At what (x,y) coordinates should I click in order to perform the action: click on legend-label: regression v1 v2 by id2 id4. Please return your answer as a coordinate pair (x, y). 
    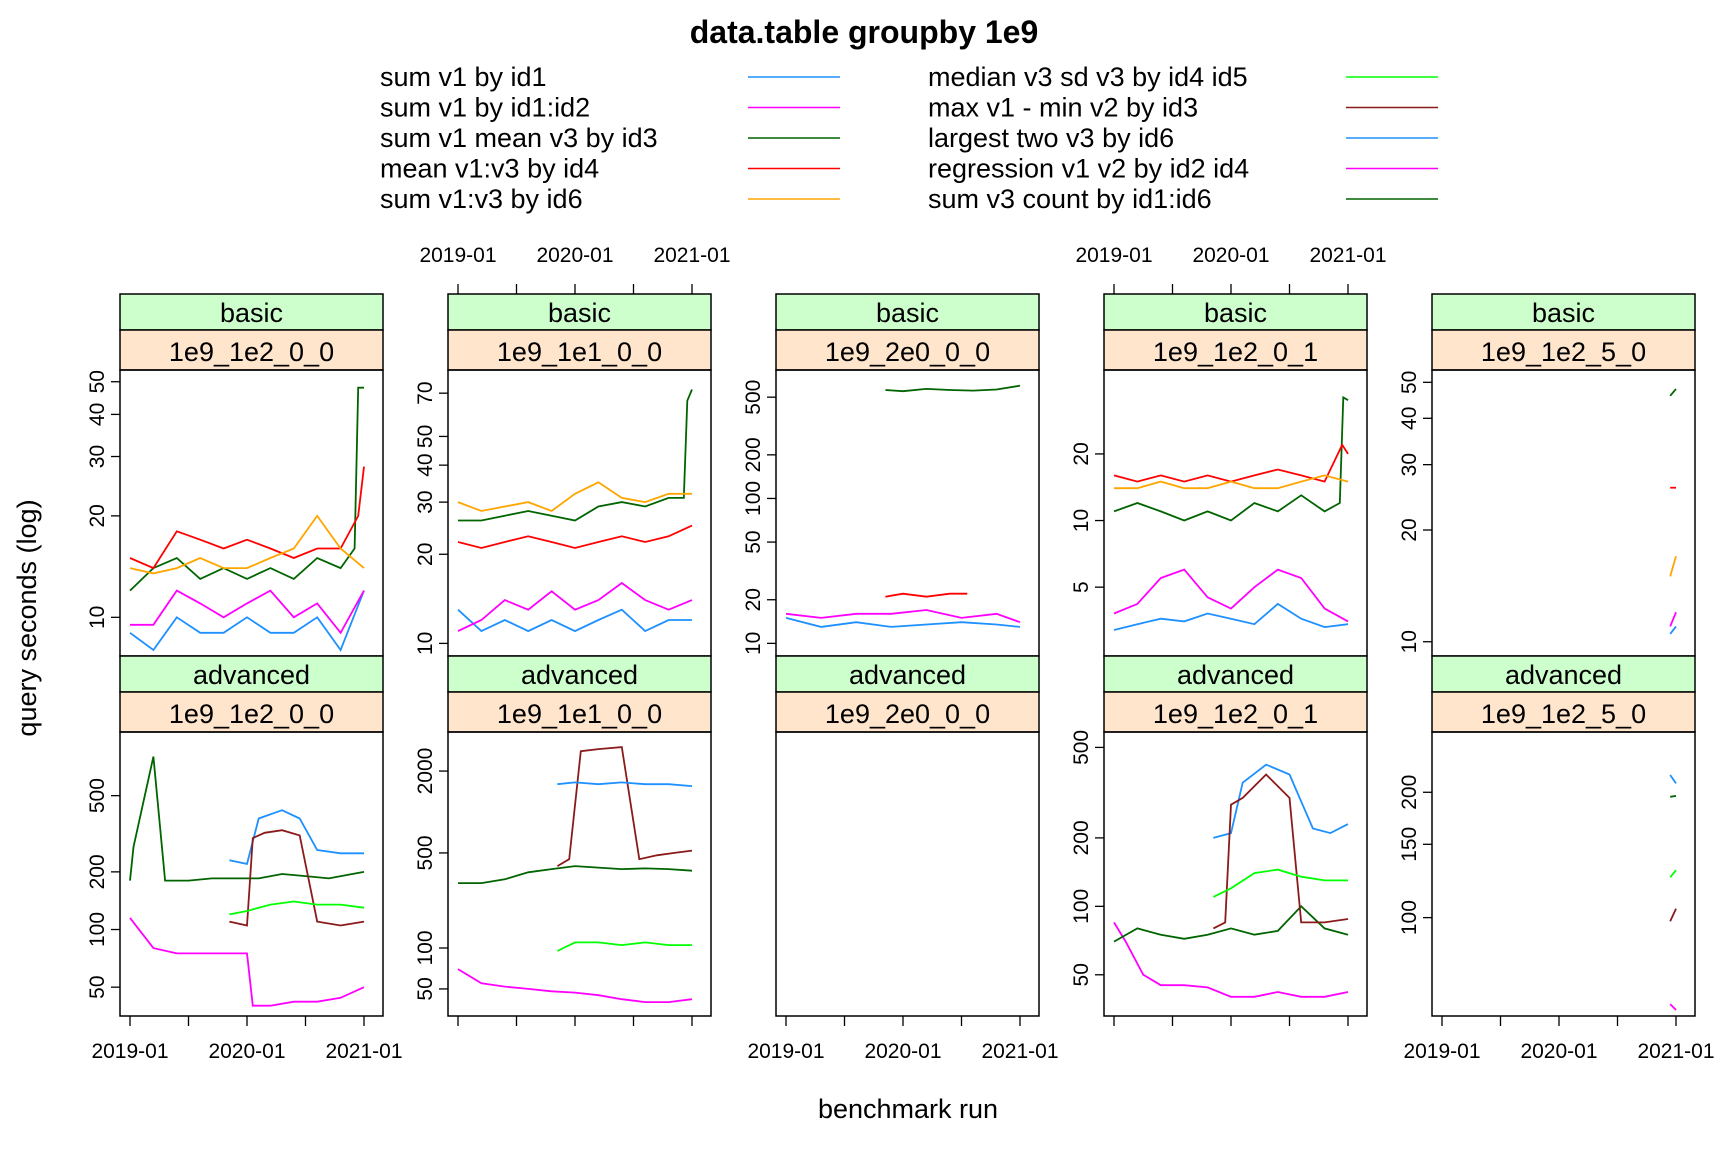
    Looking at the image, I should click on (1088, 169).